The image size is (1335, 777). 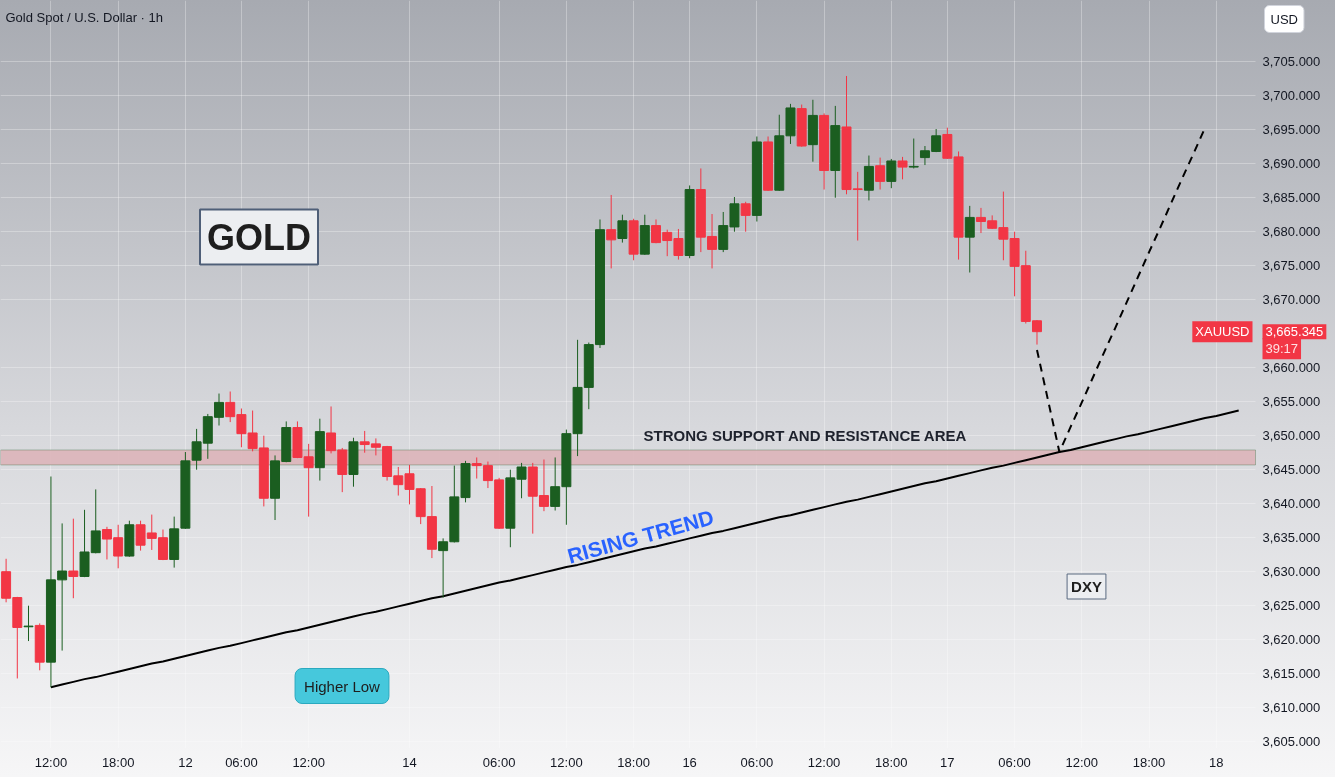 What do you see at coordinates (1291, 504) in the screenshot?
I see `y-tick-label: 3,640.000` at bounding box center [1291, 504].